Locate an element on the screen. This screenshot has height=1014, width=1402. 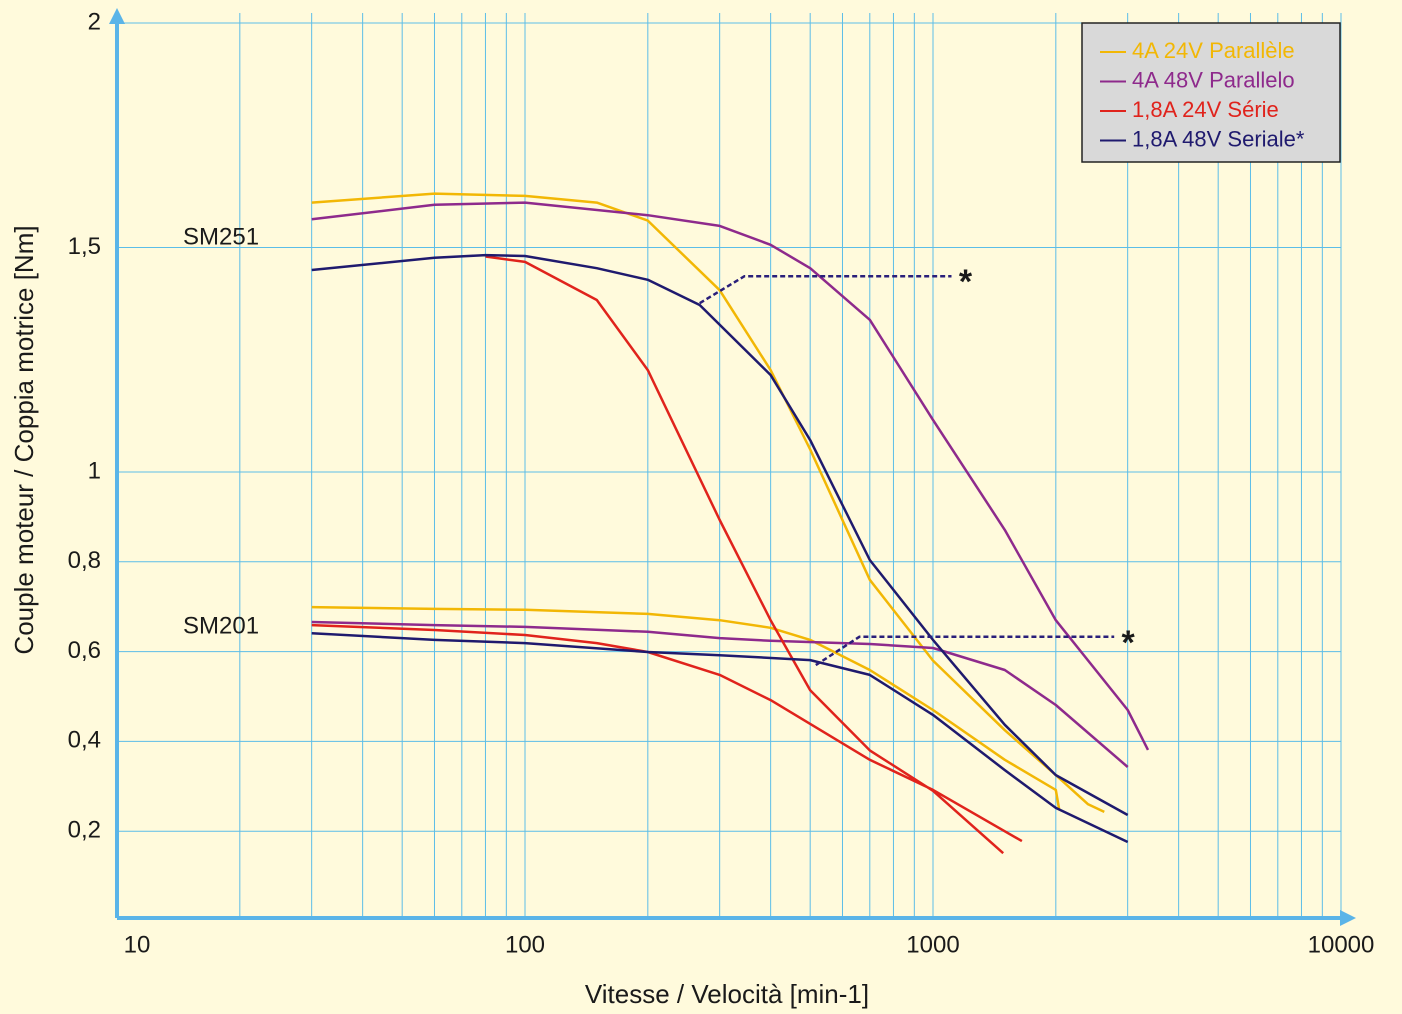
y-tick-label: 0,8 is located at coordinates (84, 560).